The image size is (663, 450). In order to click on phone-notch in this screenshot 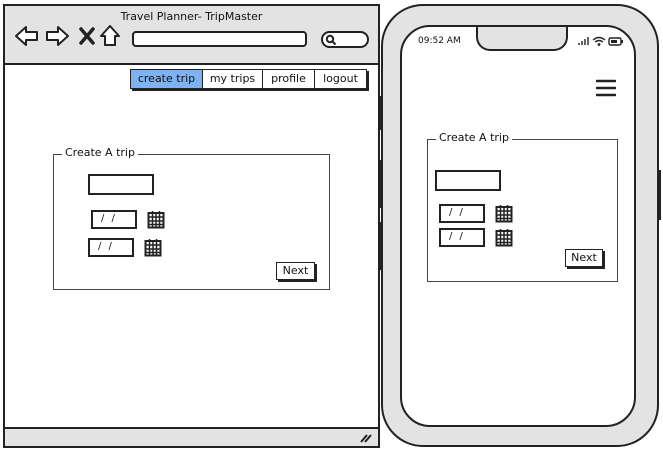, I will do `click(522, 39)`.